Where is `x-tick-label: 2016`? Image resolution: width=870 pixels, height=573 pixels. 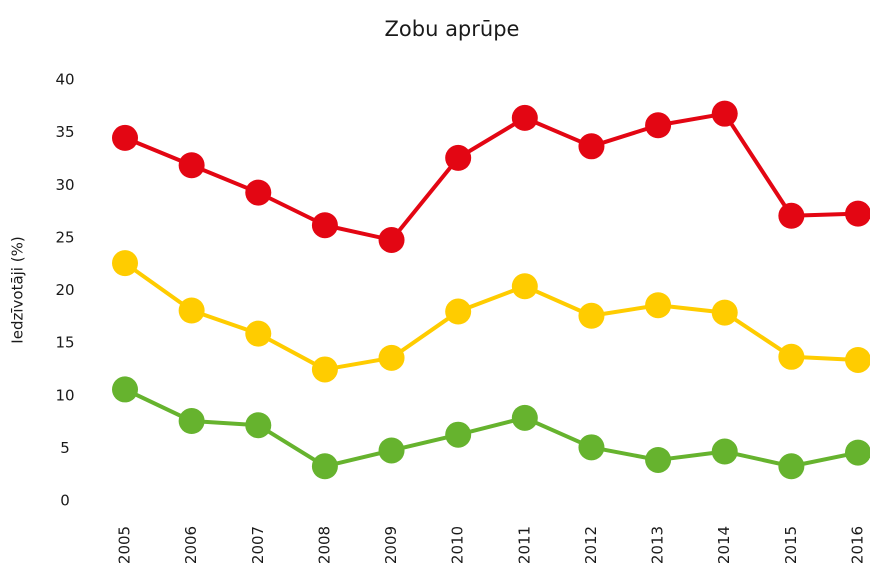 x-tick-label: 2016 is located at coordinates (858, 545).